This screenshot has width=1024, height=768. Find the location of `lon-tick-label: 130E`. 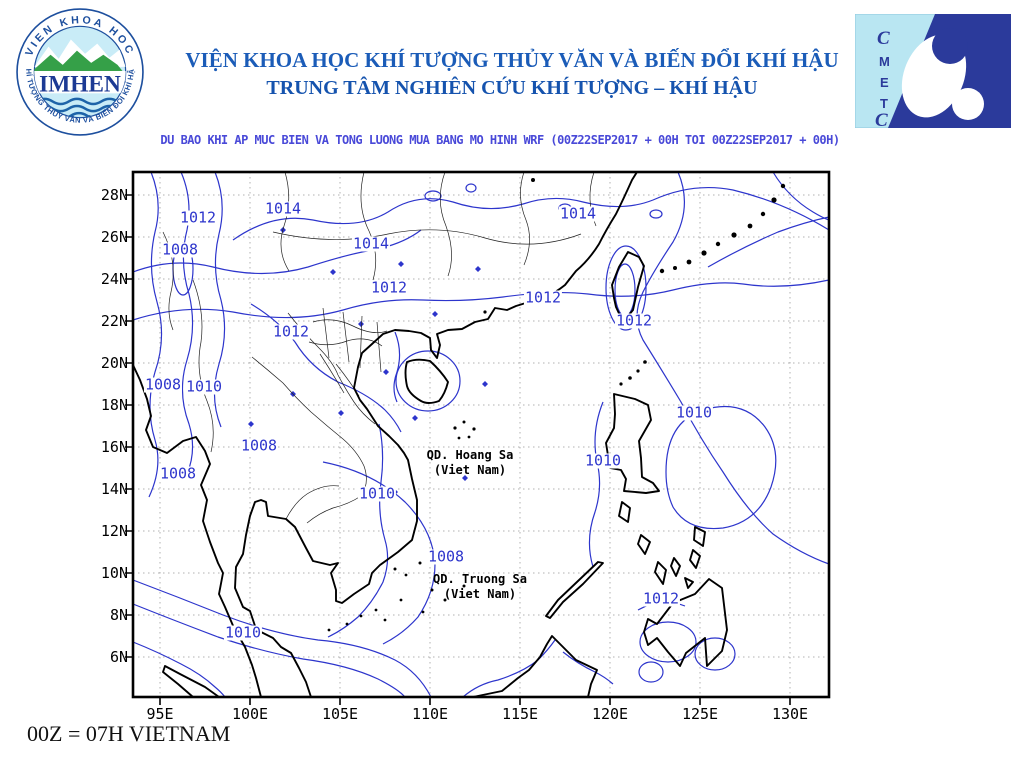

lon-tick-label: 130E is located at coordinates (790, 714).